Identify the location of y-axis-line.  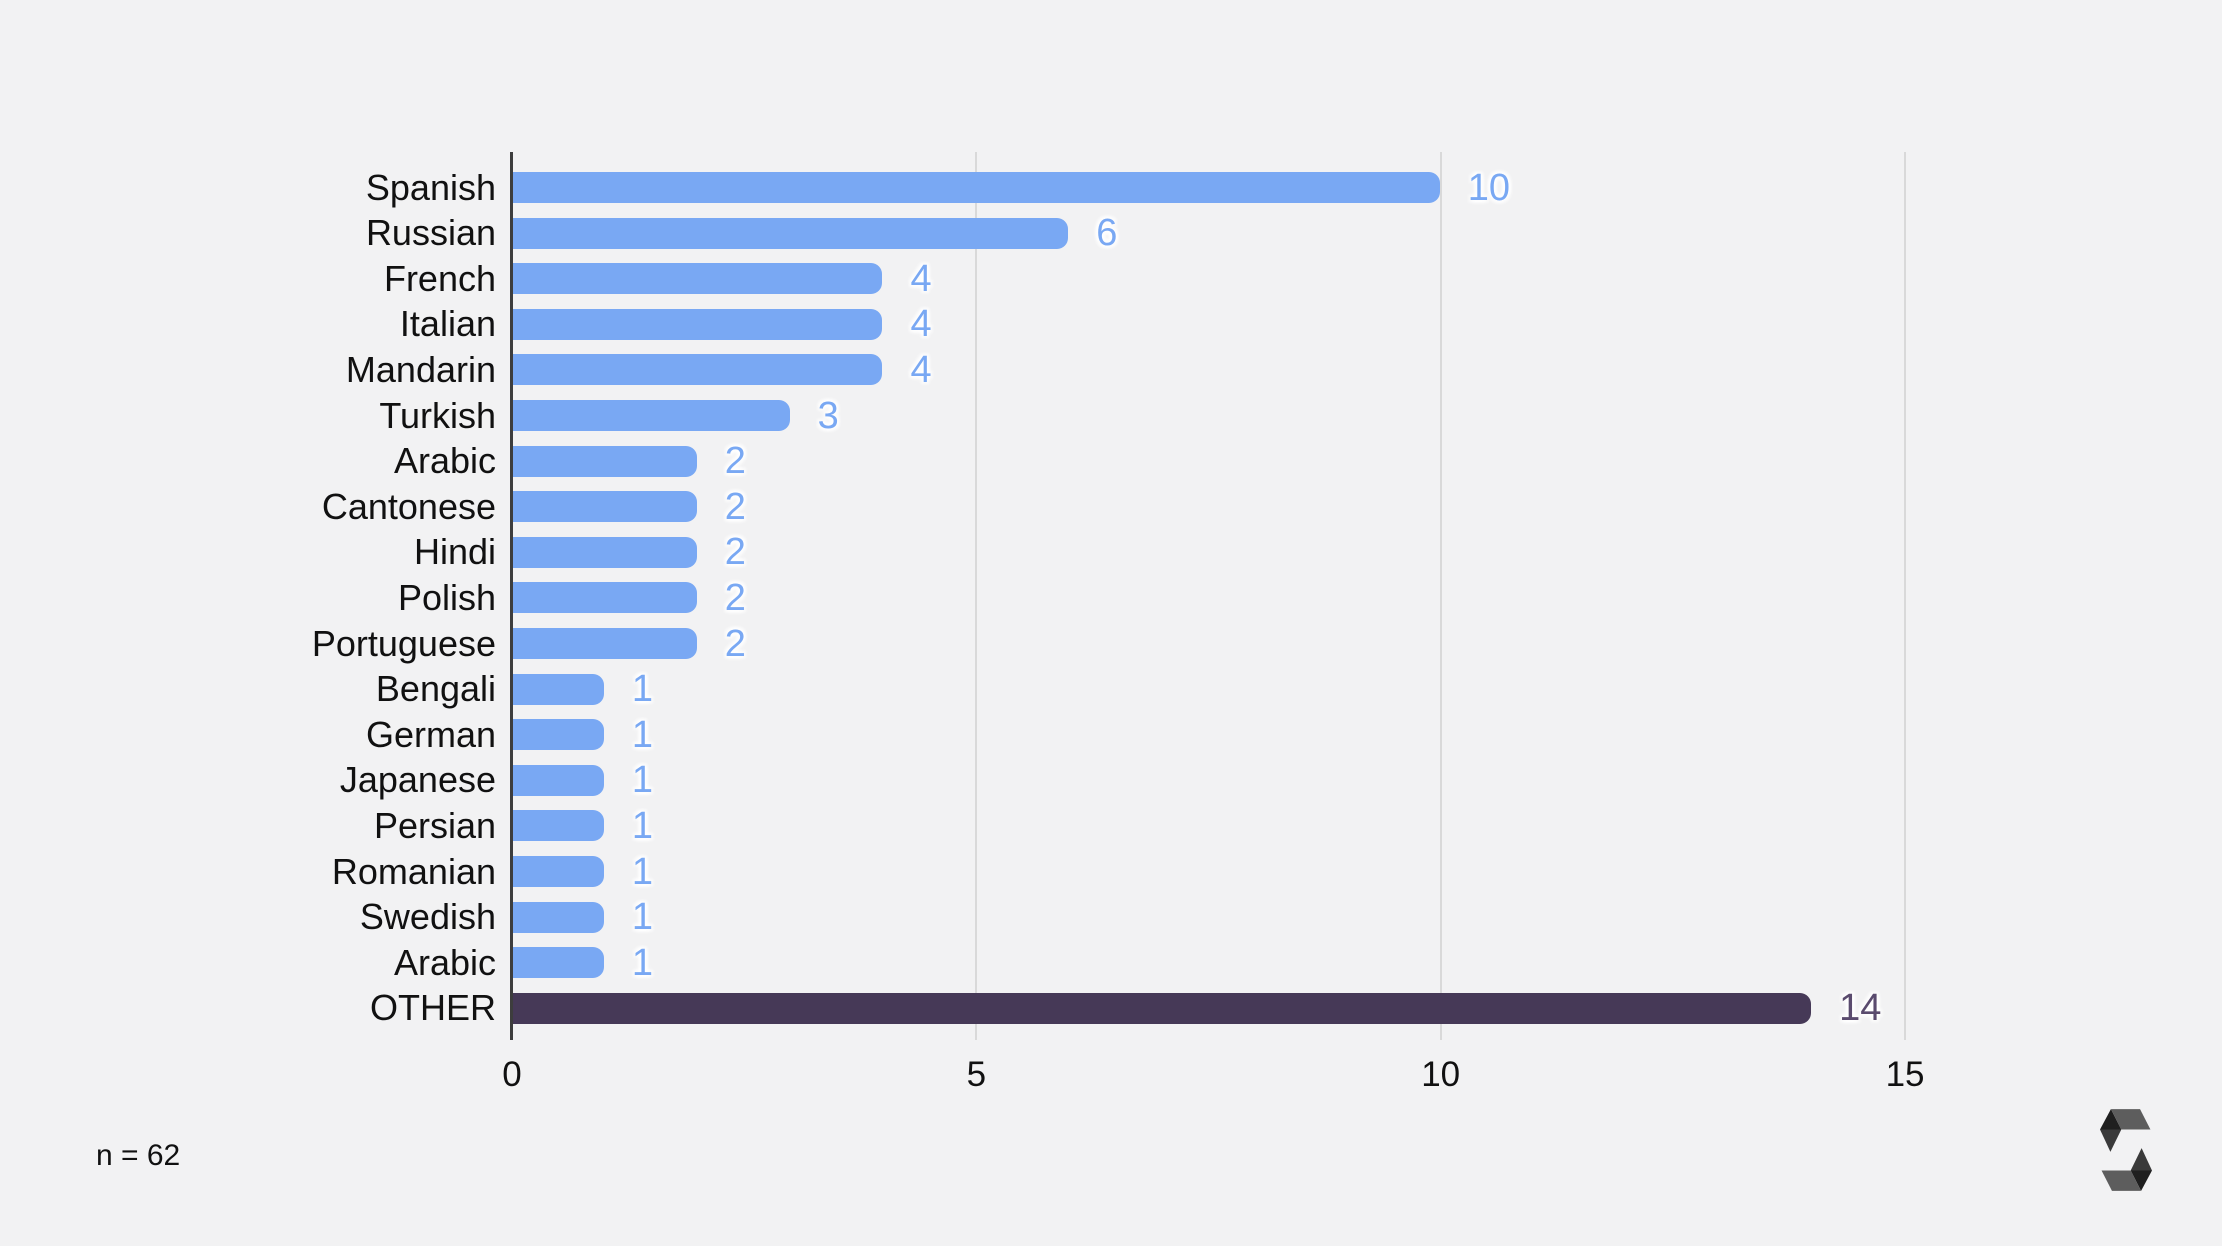
(511, 596).